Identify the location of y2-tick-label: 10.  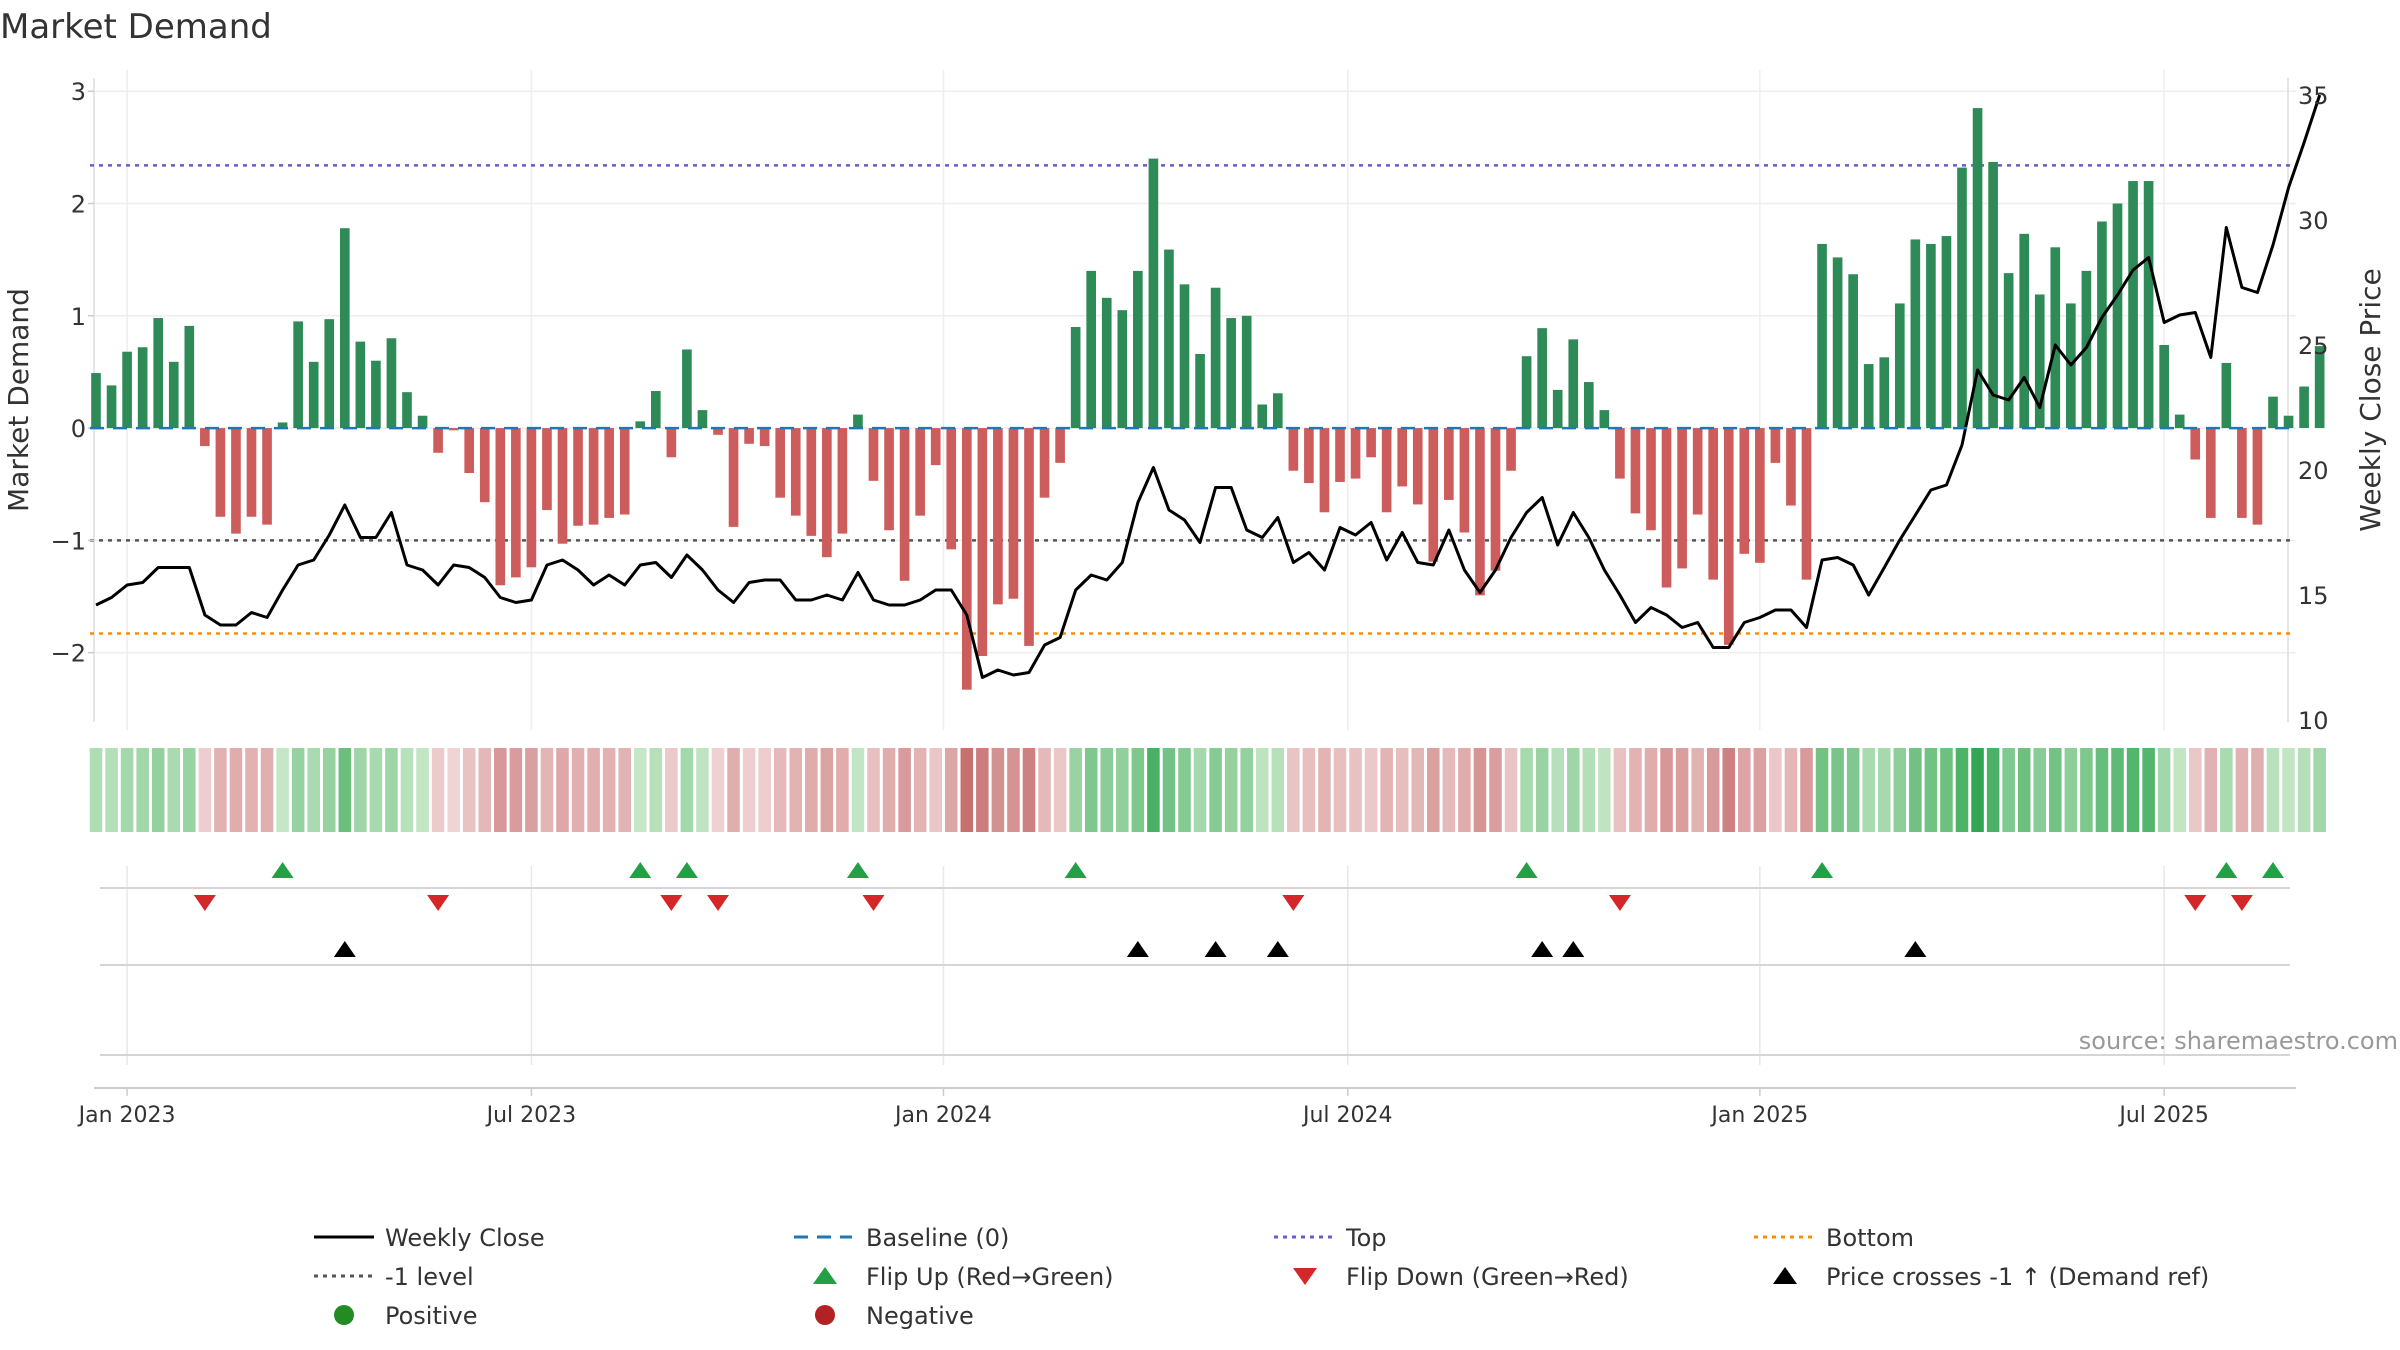
(2313, 721).